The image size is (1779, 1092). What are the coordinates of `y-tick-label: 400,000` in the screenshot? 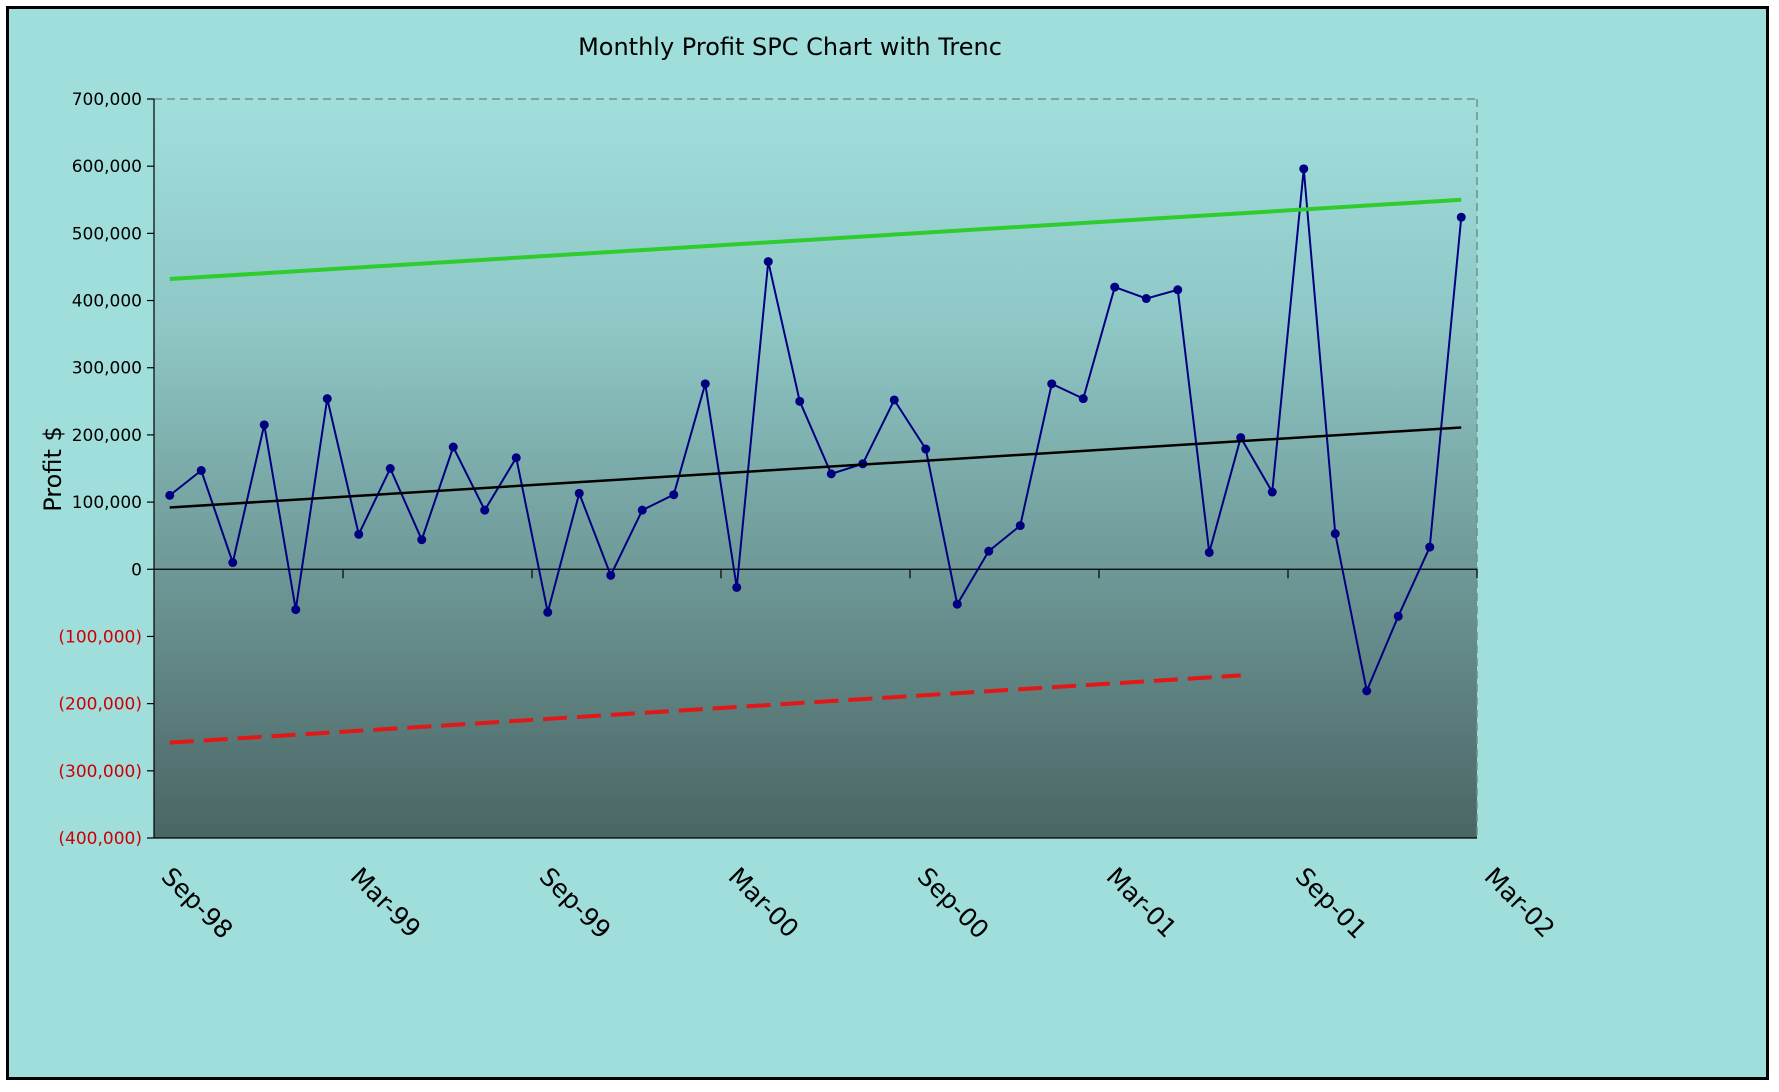 It's located at (107, 302).